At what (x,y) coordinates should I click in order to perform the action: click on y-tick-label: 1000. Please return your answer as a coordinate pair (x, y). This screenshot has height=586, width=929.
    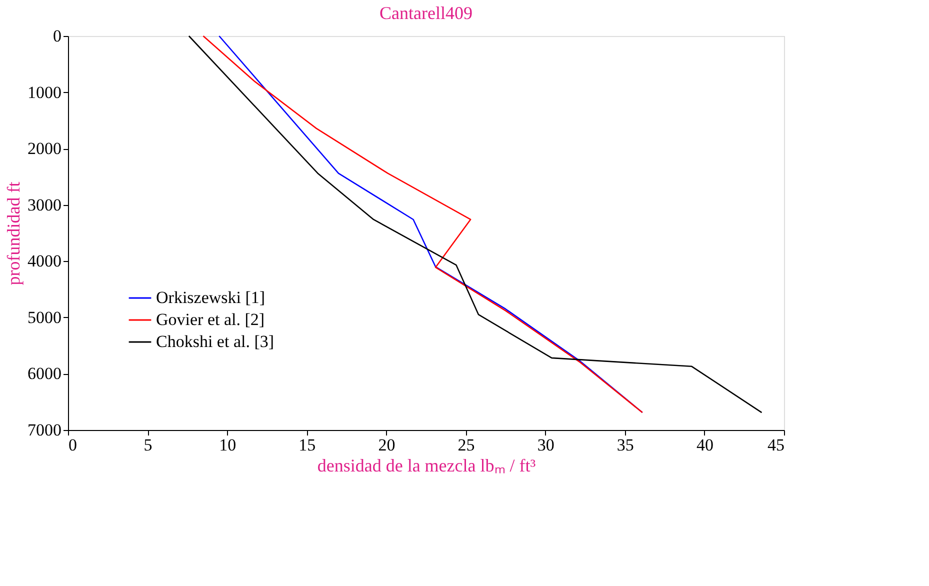
    Looking at the image, I should click on (45, 92).